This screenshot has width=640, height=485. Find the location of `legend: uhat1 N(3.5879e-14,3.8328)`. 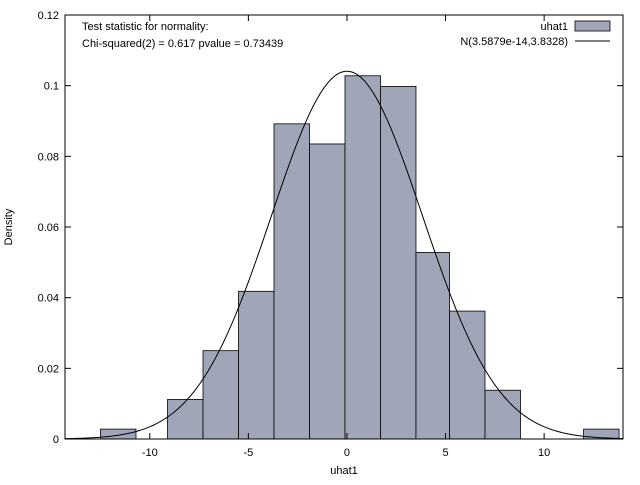

legend: uhat1 N(3.5879e-14,3.8328) is located at coordinates (535, 34).